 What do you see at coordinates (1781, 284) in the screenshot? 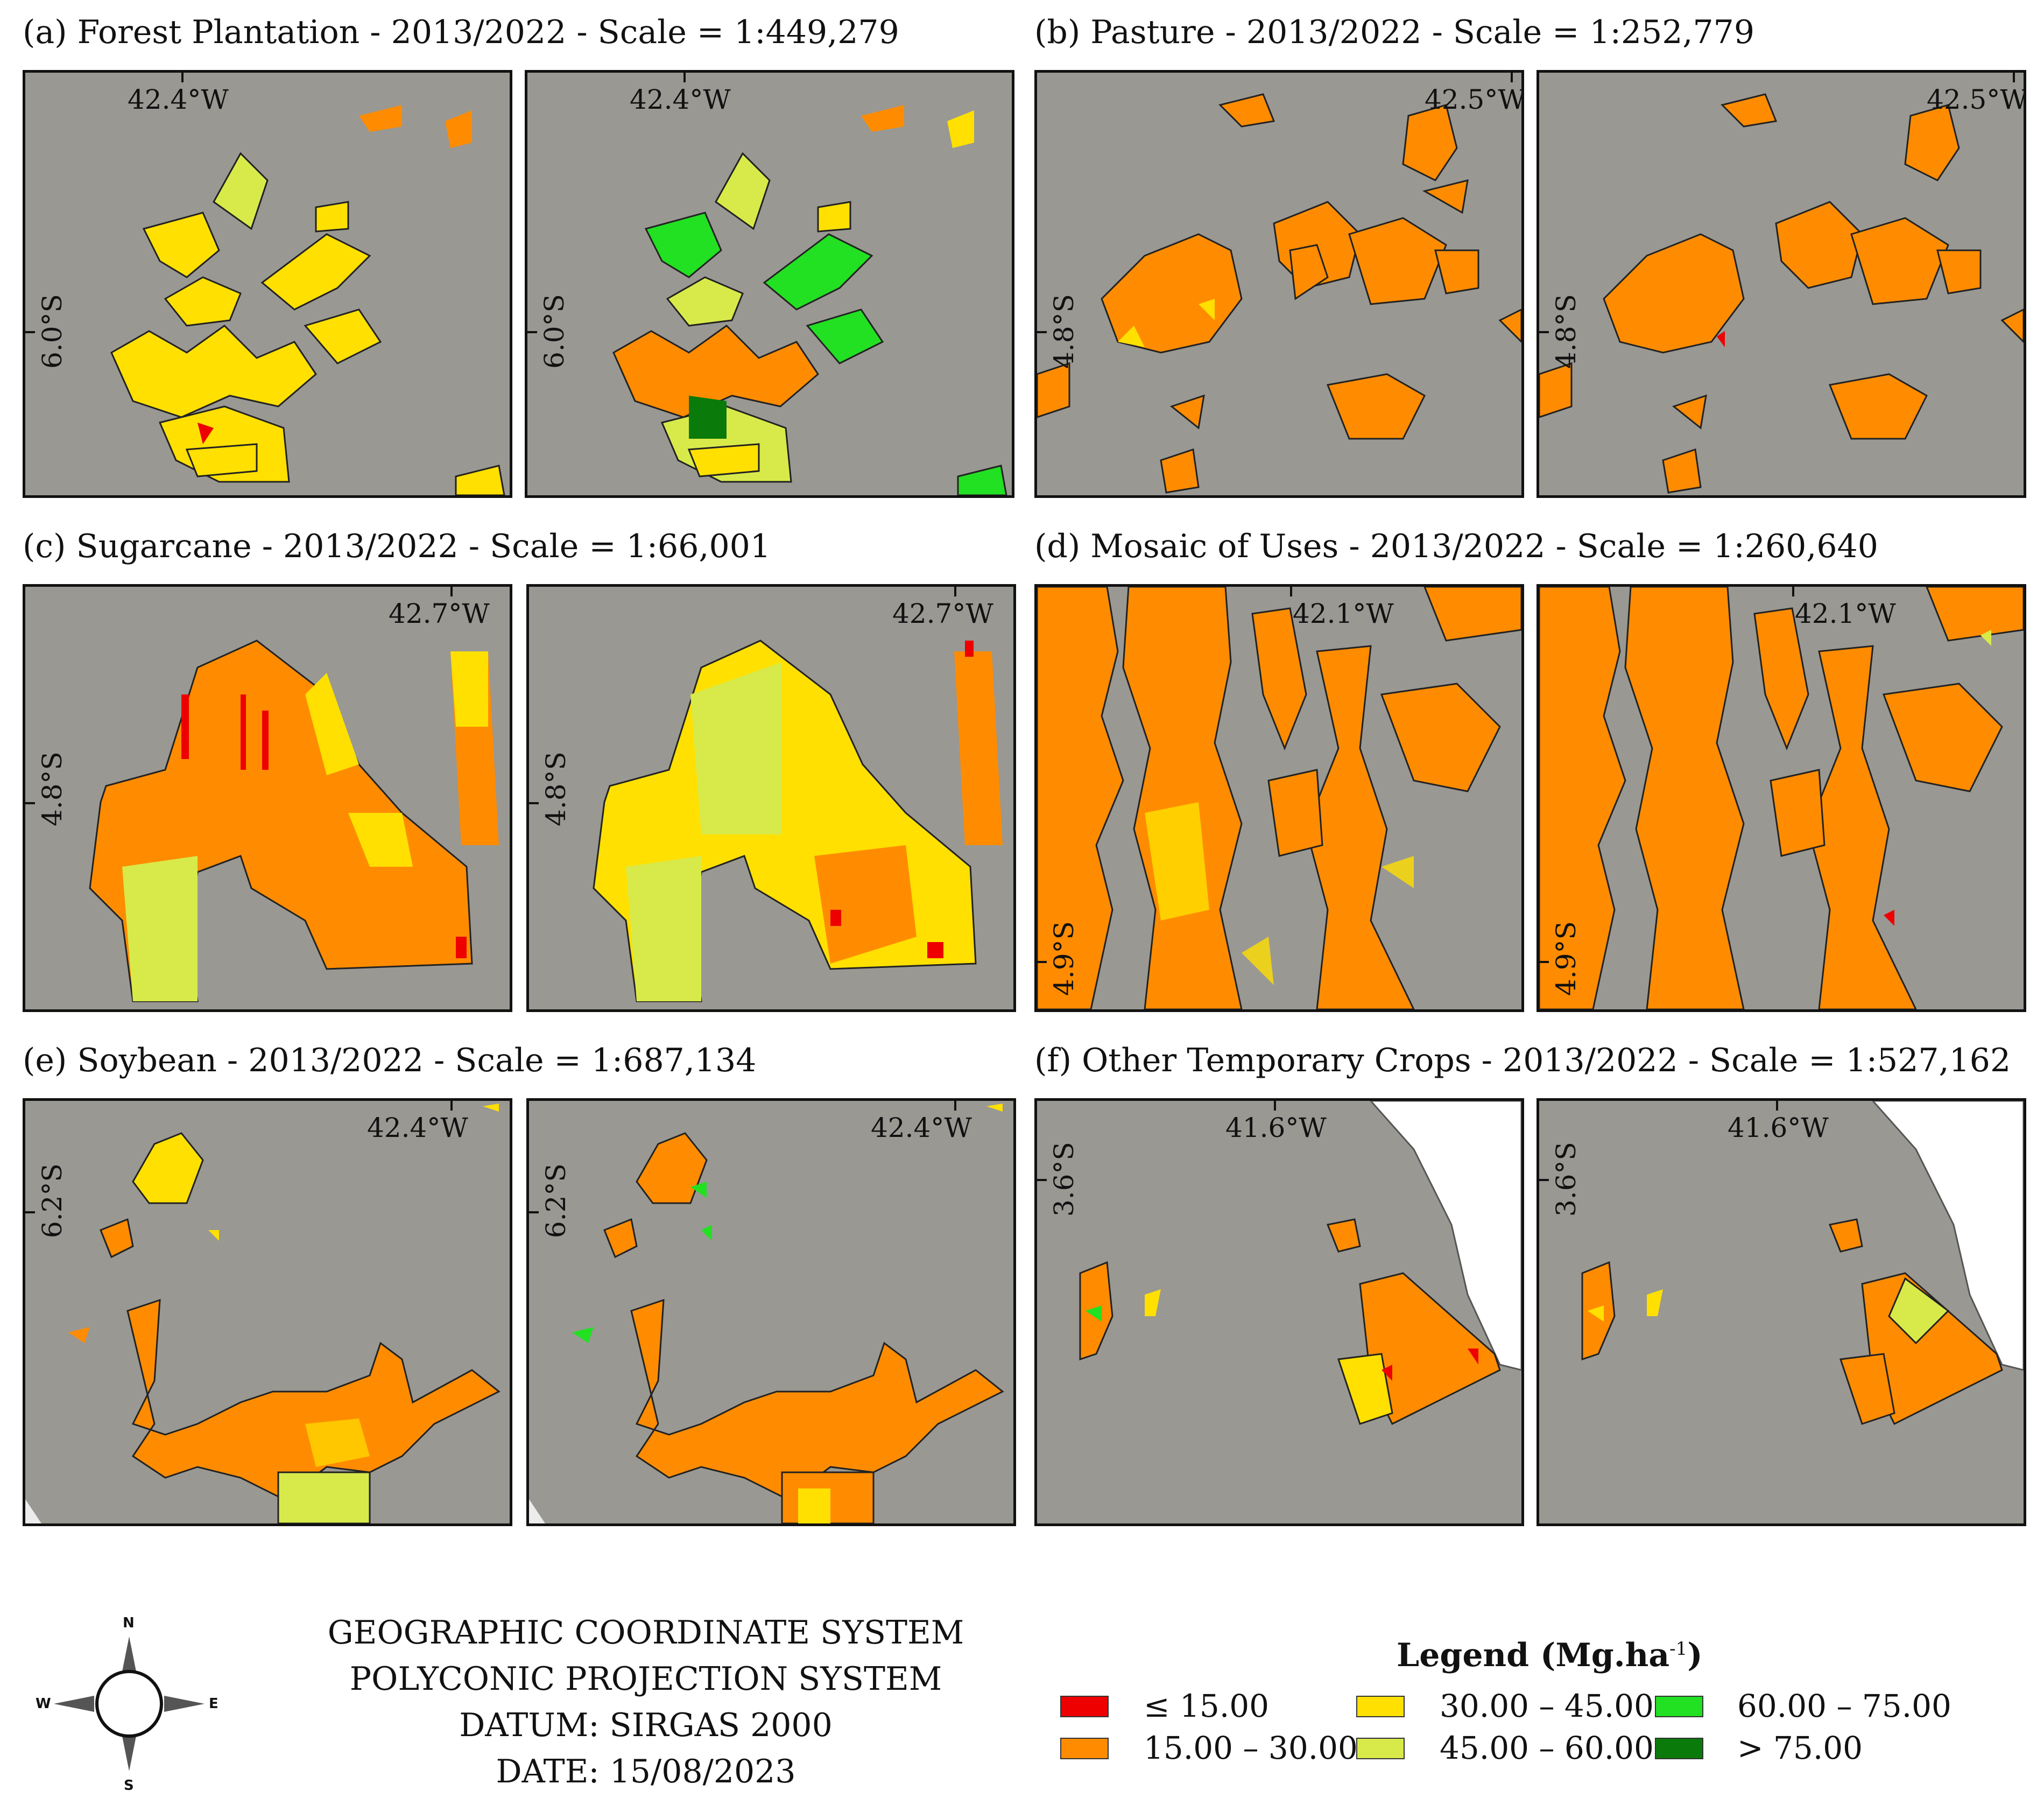
I see `map-b-2022: 42.5°W 4.8°S` at bounding box center [1781, 284].